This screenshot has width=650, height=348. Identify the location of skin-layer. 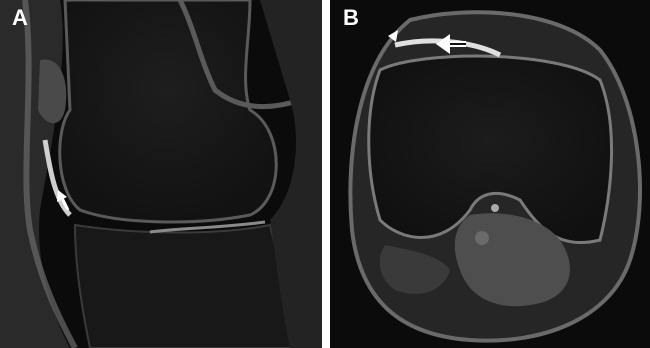
(50, 174).